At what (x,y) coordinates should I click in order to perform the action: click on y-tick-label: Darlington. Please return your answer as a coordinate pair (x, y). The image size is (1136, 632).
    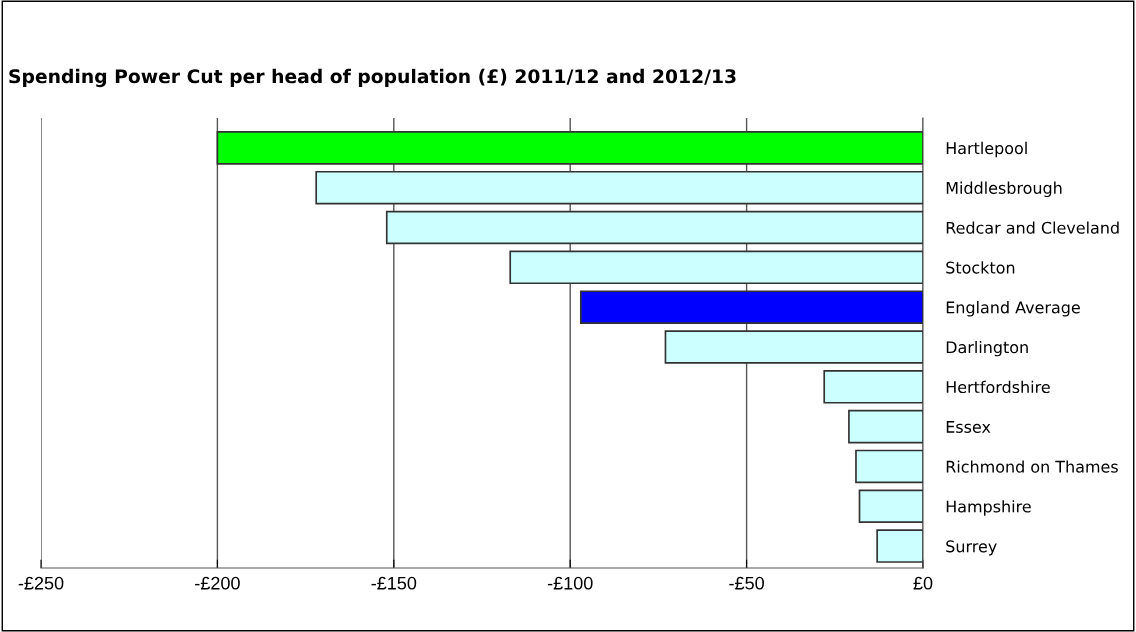
    Looking at the image, I should click on (987, 348).